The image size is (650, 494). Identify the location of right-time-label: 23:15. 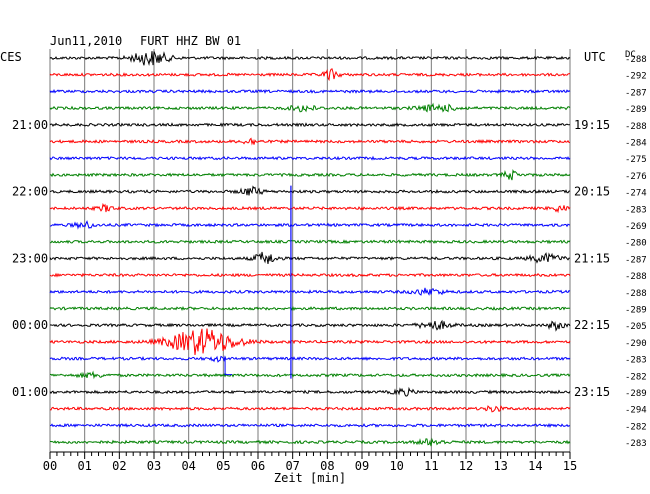
(592, 392).